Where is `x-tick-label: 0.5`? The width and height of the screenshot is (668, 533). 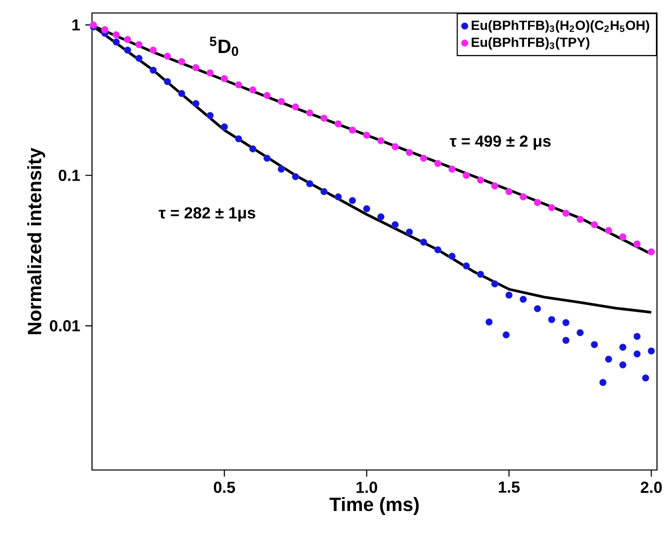 x-tick-label: 0.5 is located at coordinates (225, 487).